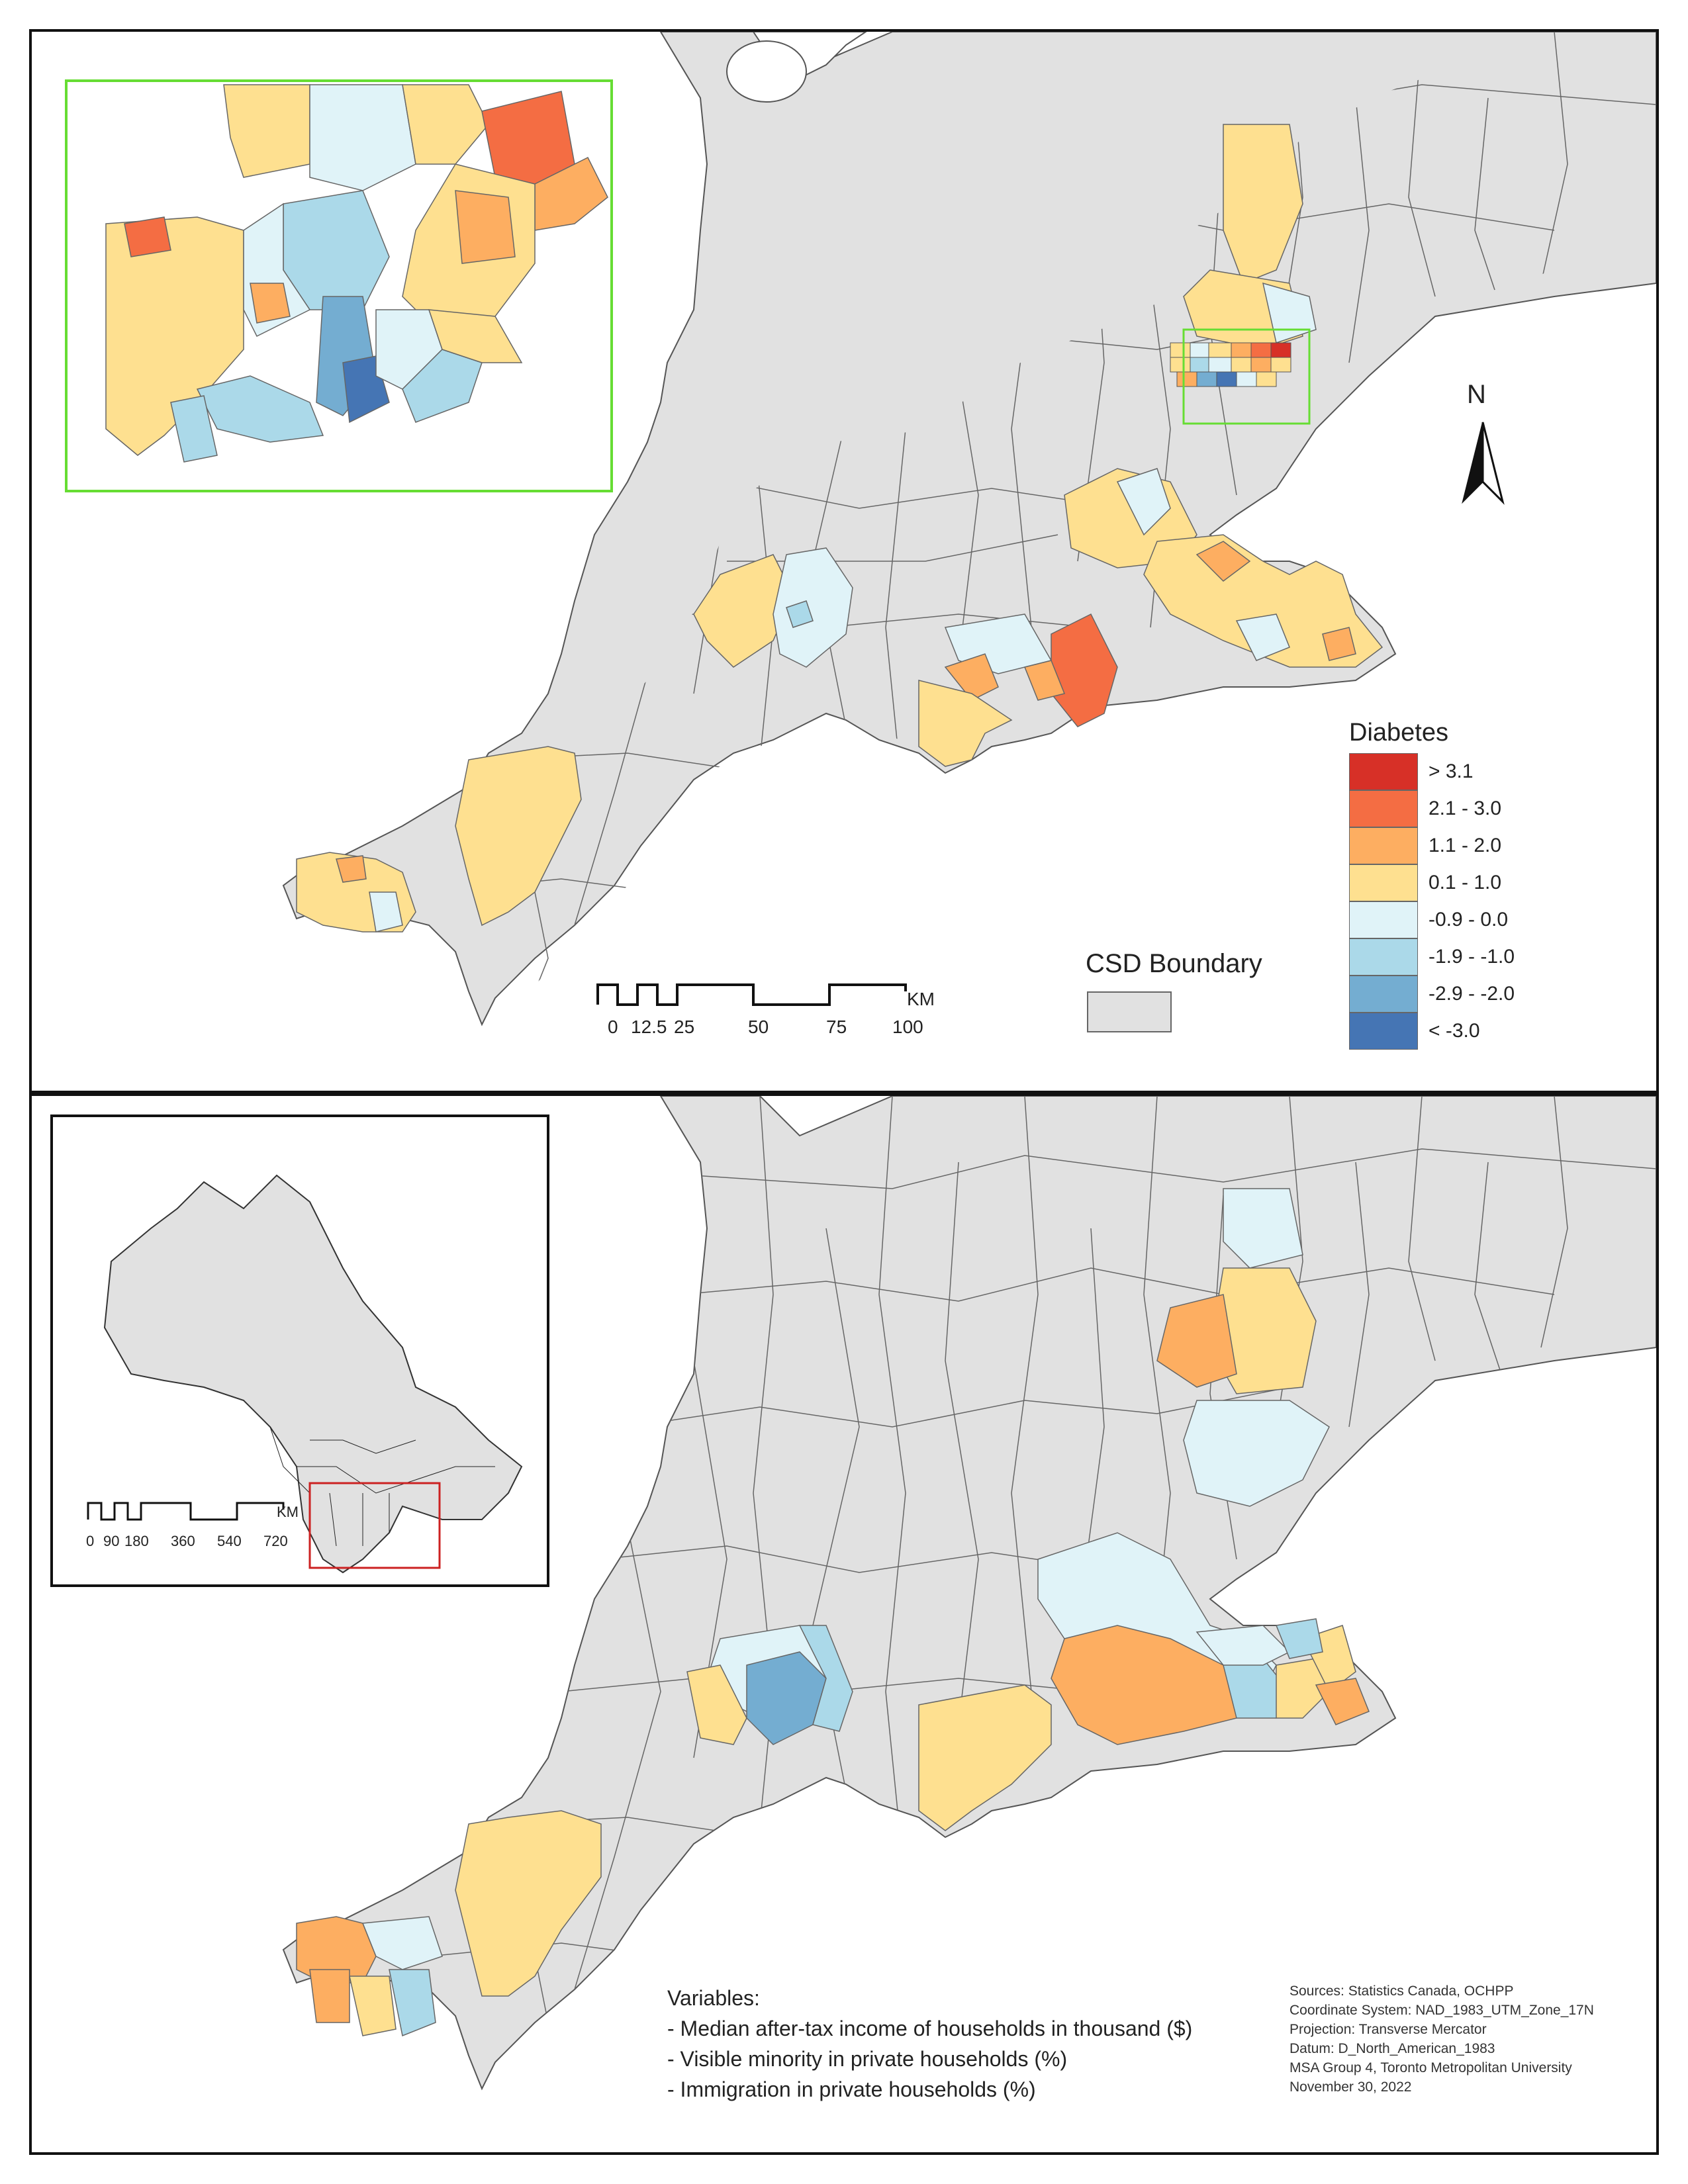 This screenshot has width=1688, height=2184. Describe the element at coordinates (1451, 771) in the screenshot. I see `legend-label: > 3.1` at that location.